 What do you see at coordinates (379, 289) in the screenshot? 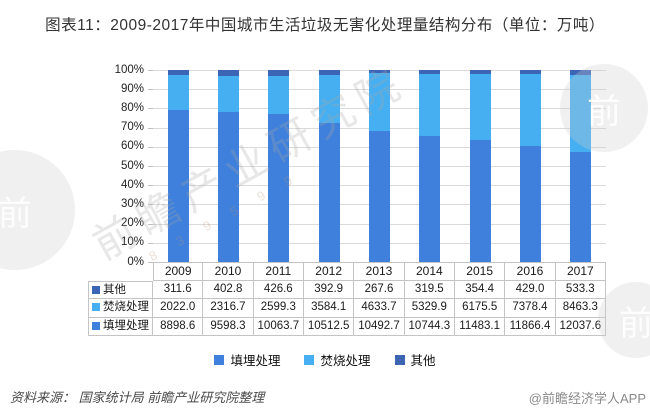
I see `table-value: 267.6` at bounding box center [379, 289].